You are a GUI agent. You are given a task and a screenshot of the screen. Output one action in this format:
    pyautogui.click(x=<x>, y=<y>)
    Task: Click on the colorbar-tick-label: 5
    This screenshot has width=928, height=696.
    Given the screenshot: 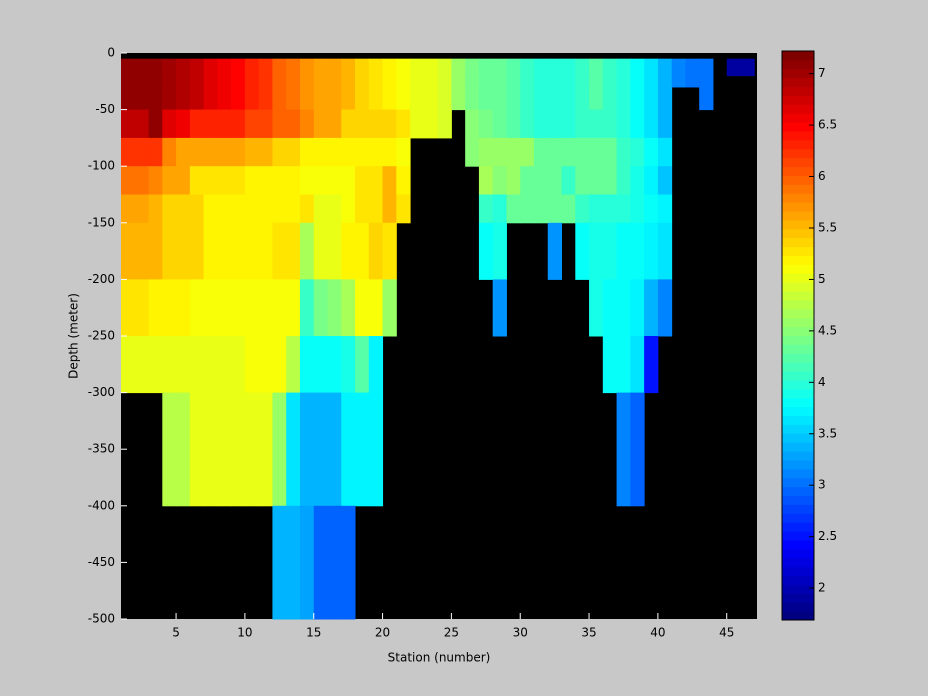 What is the action you would take?
    pyautogui.click(x=822, y=279)
    